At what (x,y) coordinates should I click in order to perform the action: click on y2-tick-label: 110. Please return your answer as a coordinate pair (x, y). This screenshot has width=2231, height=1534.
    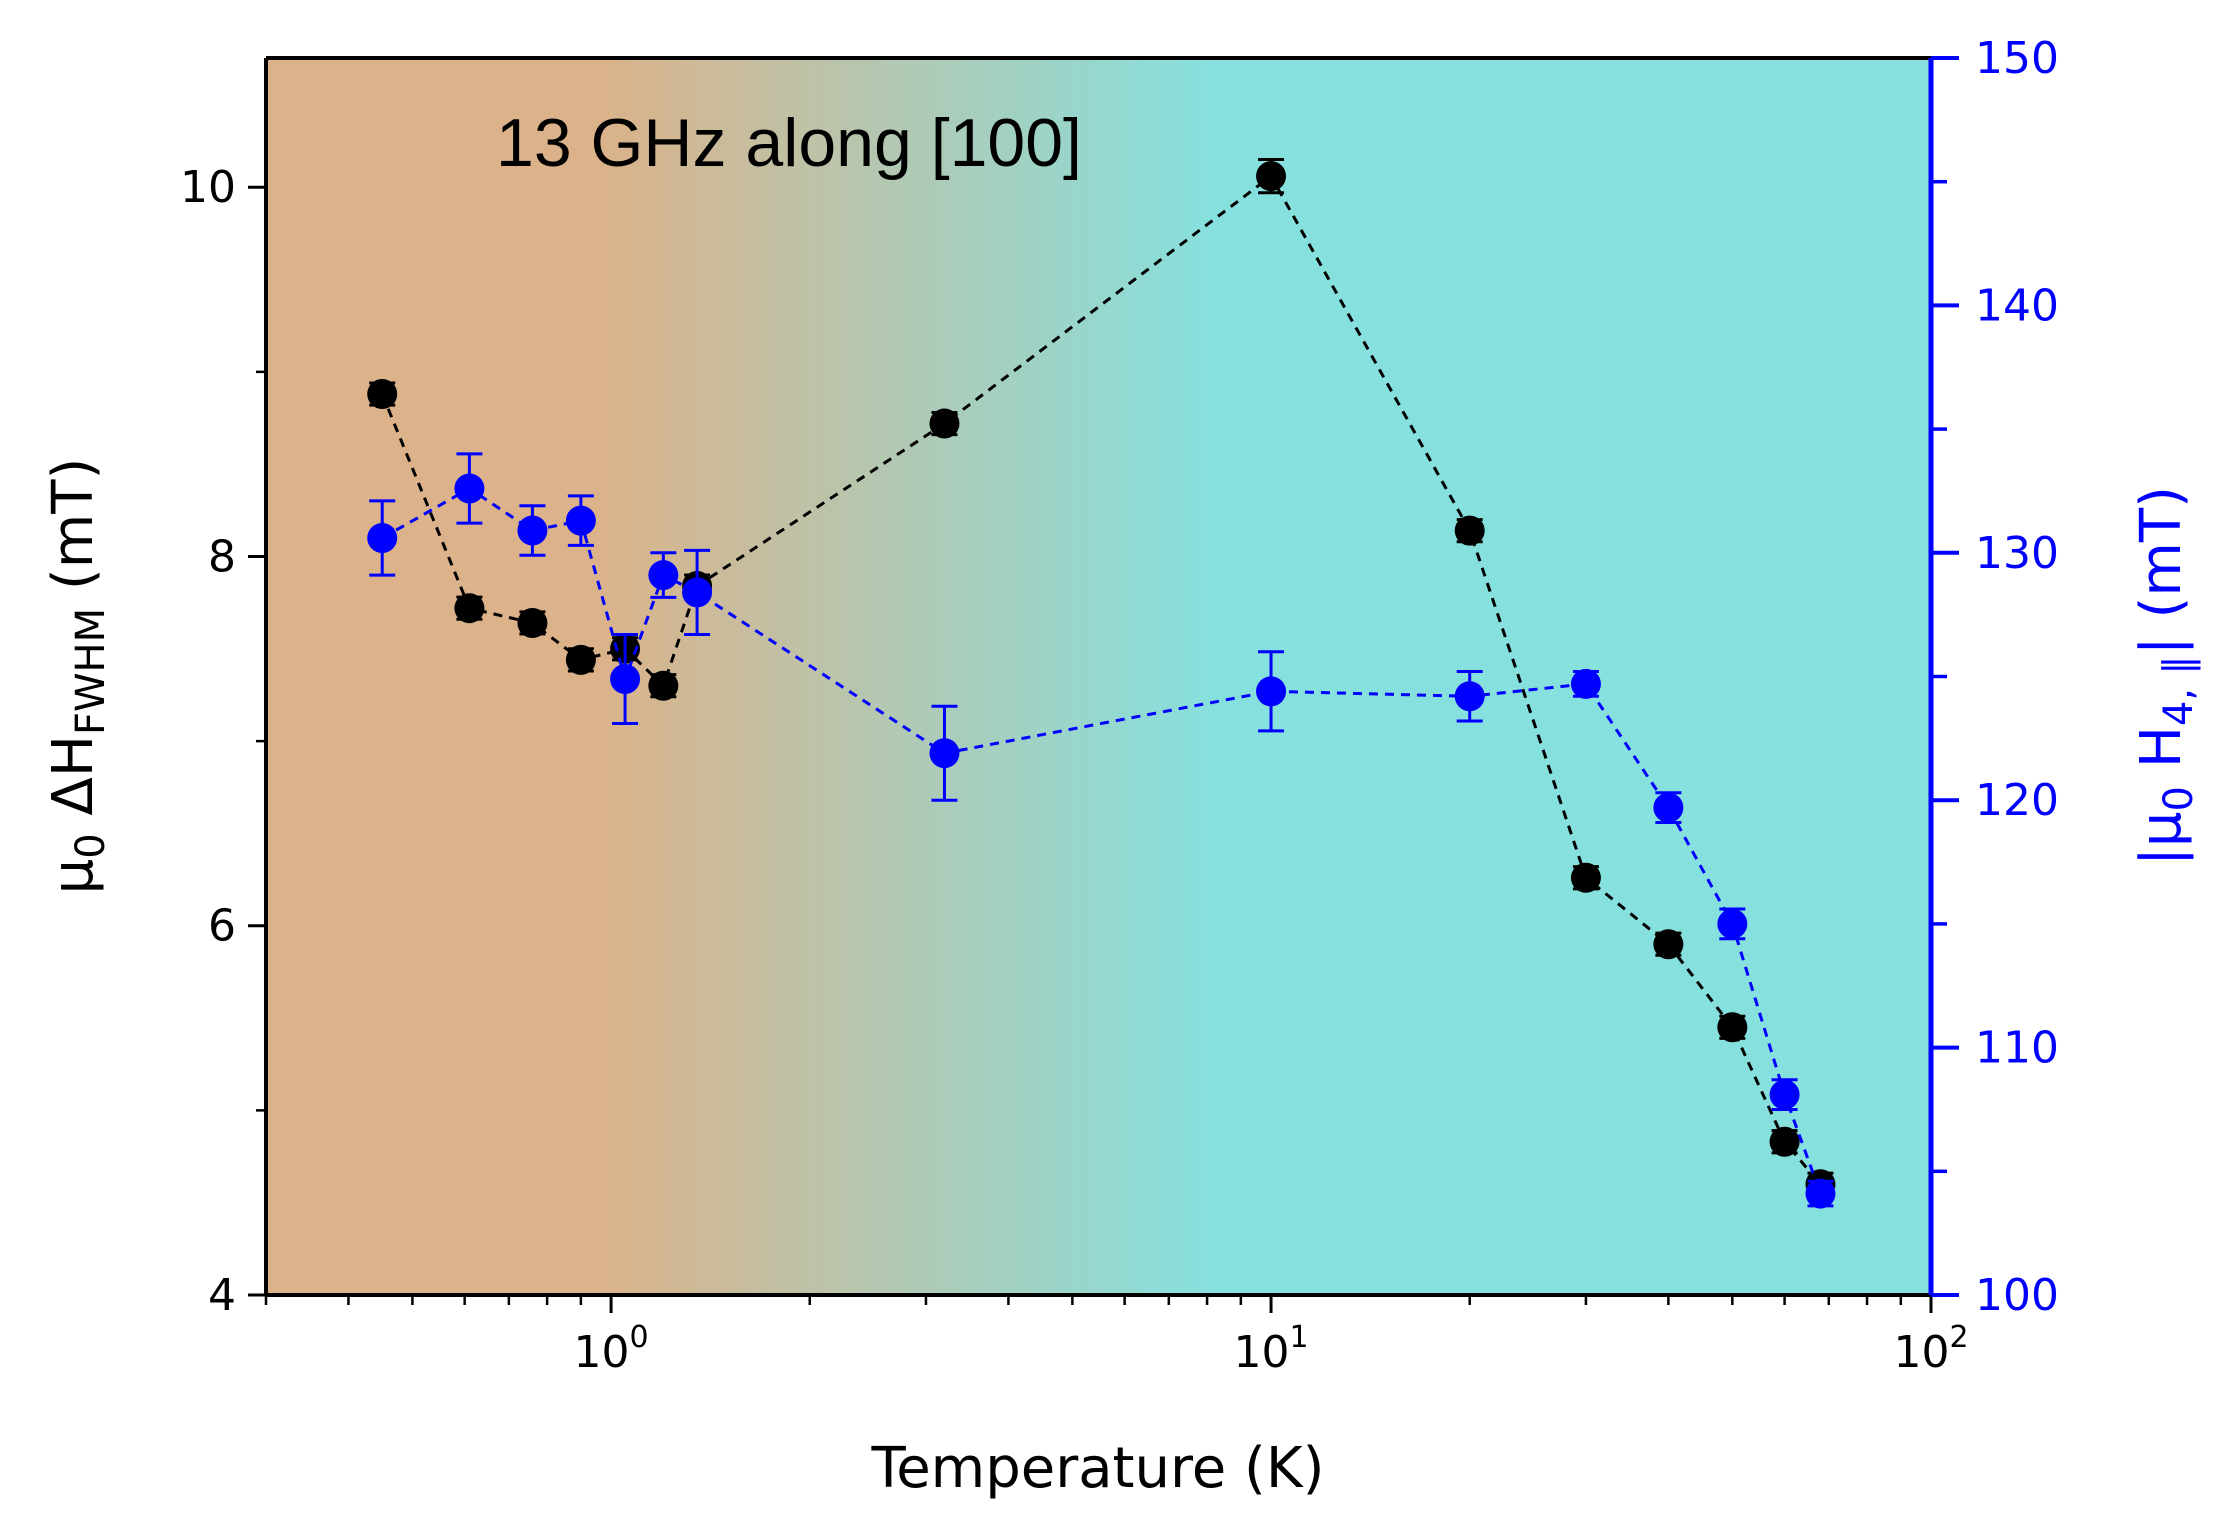
    Looking at the image, I should click on (2017, 1048).